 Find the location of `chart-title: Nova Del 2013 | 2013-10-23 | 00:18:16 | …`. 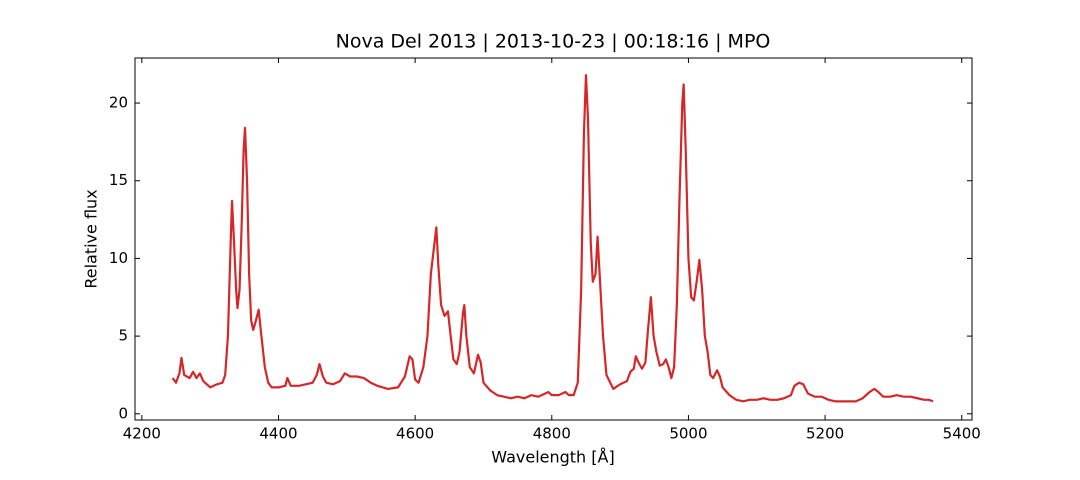

chart-title: Nova Del 2013 | 2013-10-23 | 00:18:16 | … is located at coordinates (553, 42).